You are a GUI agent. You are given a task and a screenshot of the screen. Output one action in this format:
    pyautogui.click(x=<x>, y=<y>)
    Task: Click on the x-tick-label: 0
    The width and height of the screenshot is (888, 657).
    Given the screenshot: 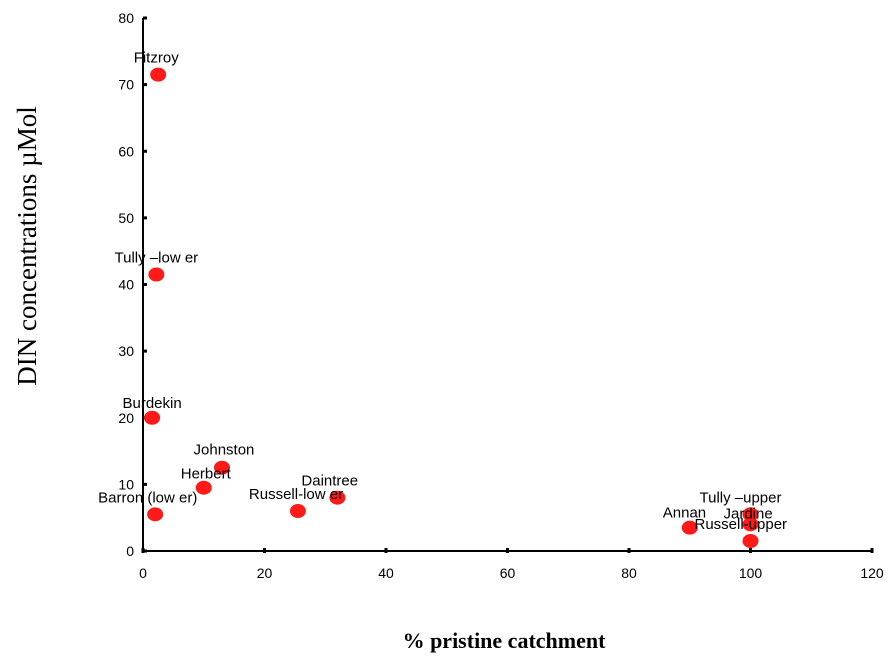 What is the action you would take?
    pyautogui.click(x=143, y=573)
    